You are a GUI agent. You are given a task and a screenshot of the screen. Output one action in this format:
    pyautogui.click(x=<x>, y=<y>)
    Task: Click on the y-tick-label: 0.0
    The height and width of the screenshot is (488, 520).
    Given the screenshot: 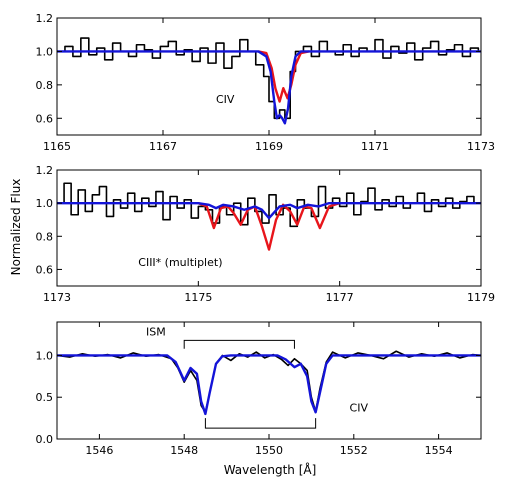 What is the action you would take?
    pyautogui.click(x=45, y=439)
    